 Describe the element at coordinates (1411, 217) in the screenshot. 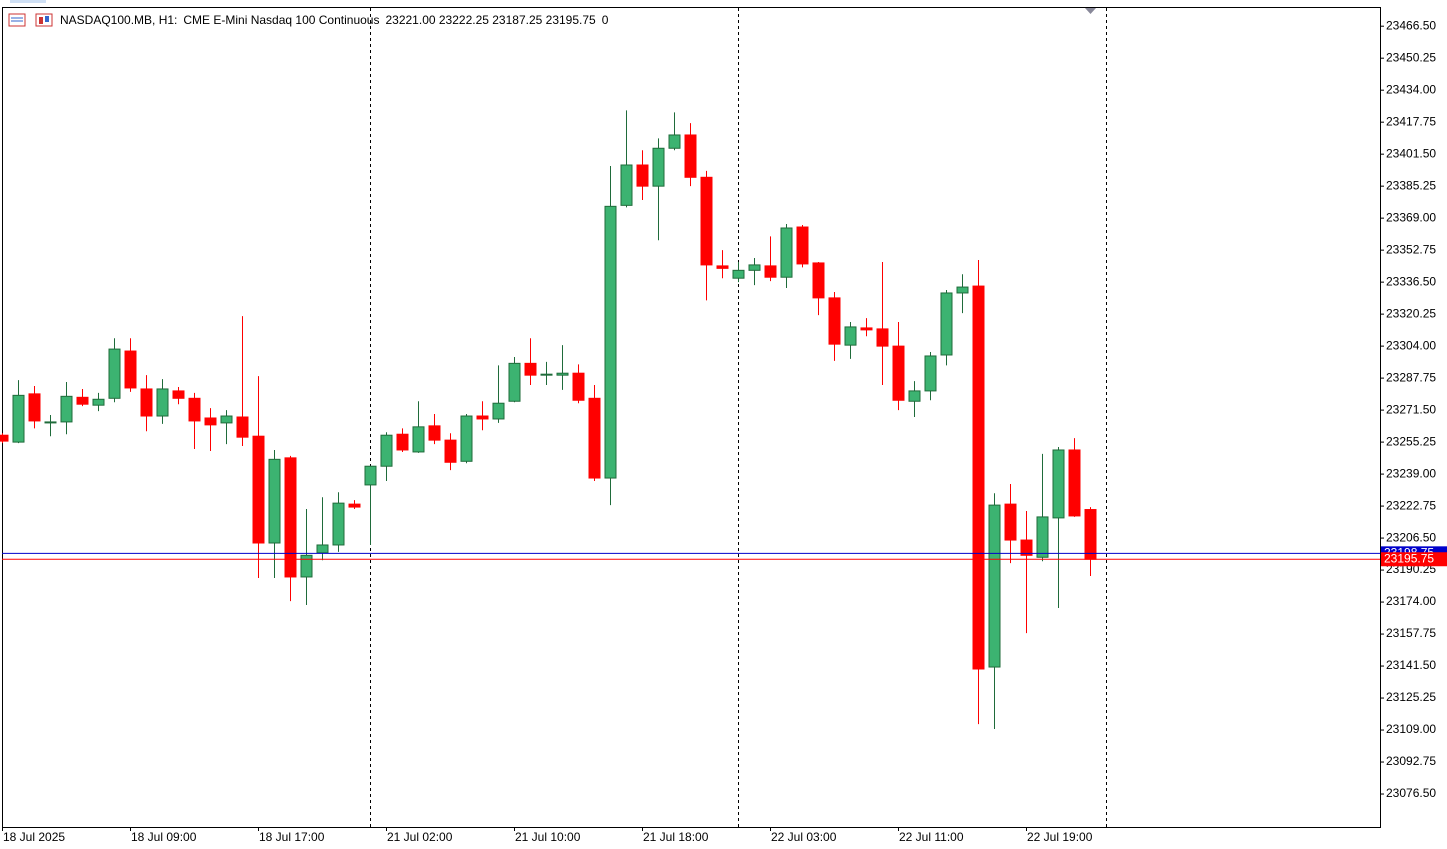

I see `y-tick-label: 23369.00` at that location.